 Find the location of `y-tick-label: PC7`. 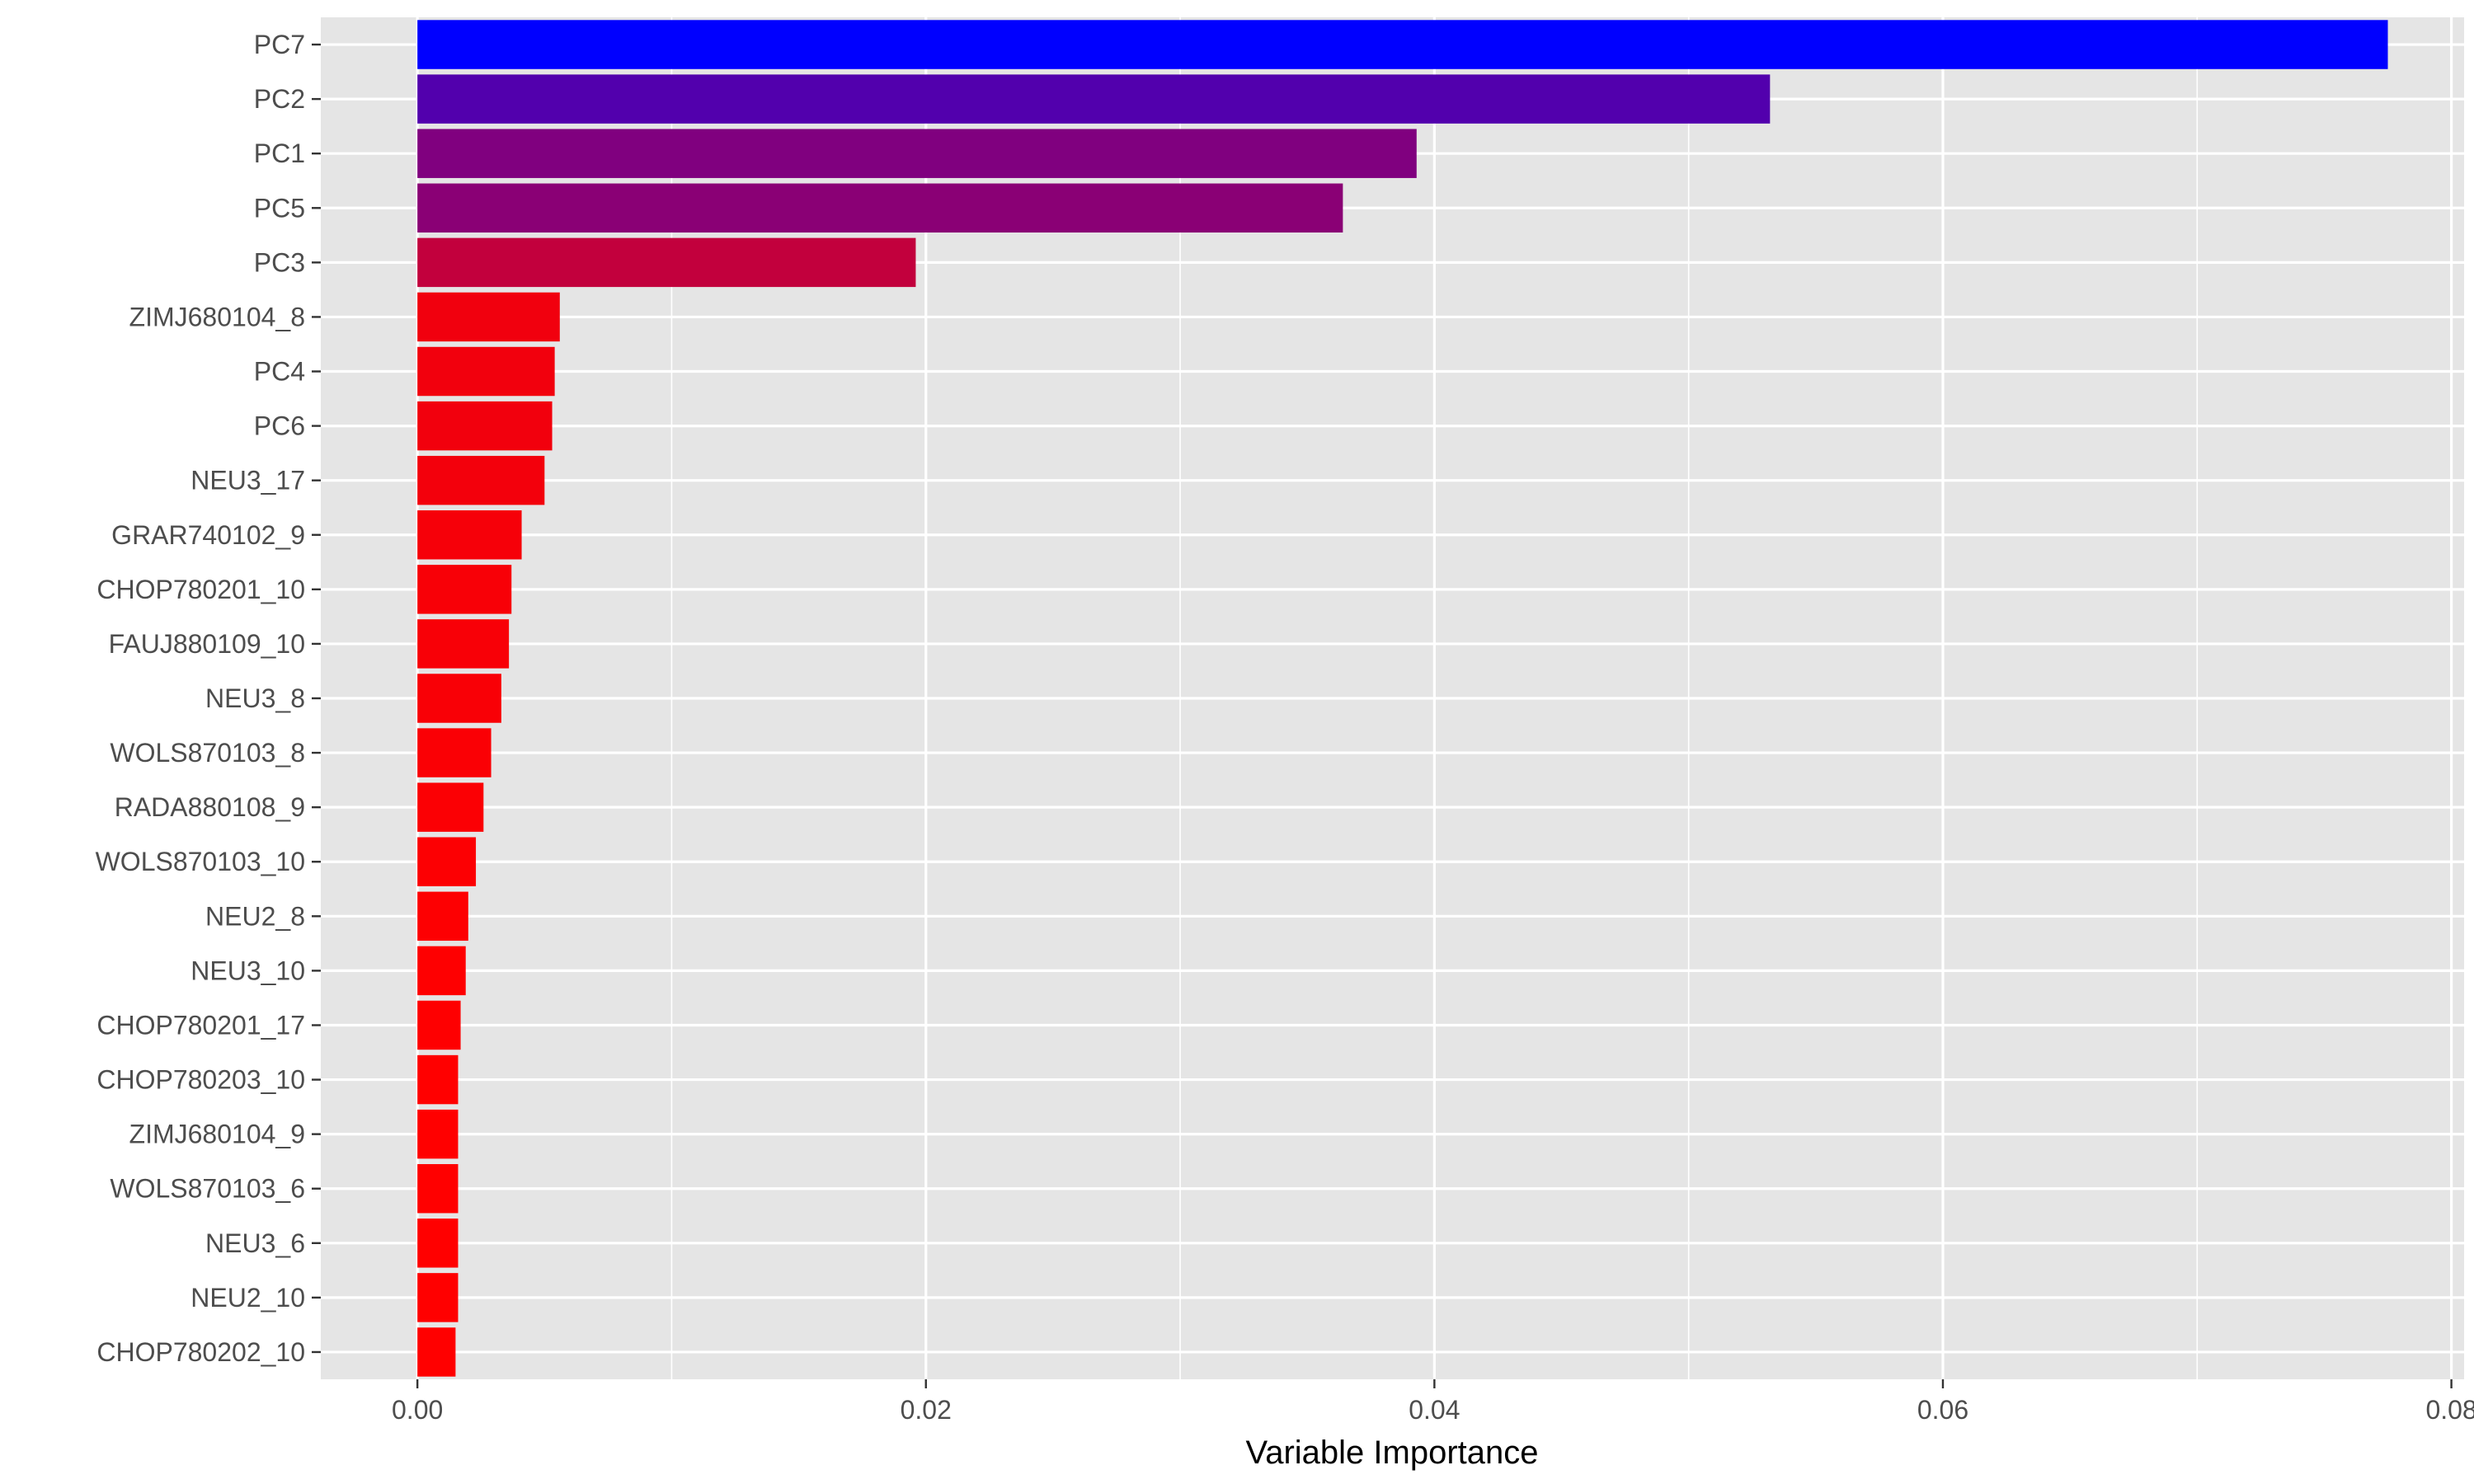

y-tick-label: PC7 is located at coordinates (279, 44).